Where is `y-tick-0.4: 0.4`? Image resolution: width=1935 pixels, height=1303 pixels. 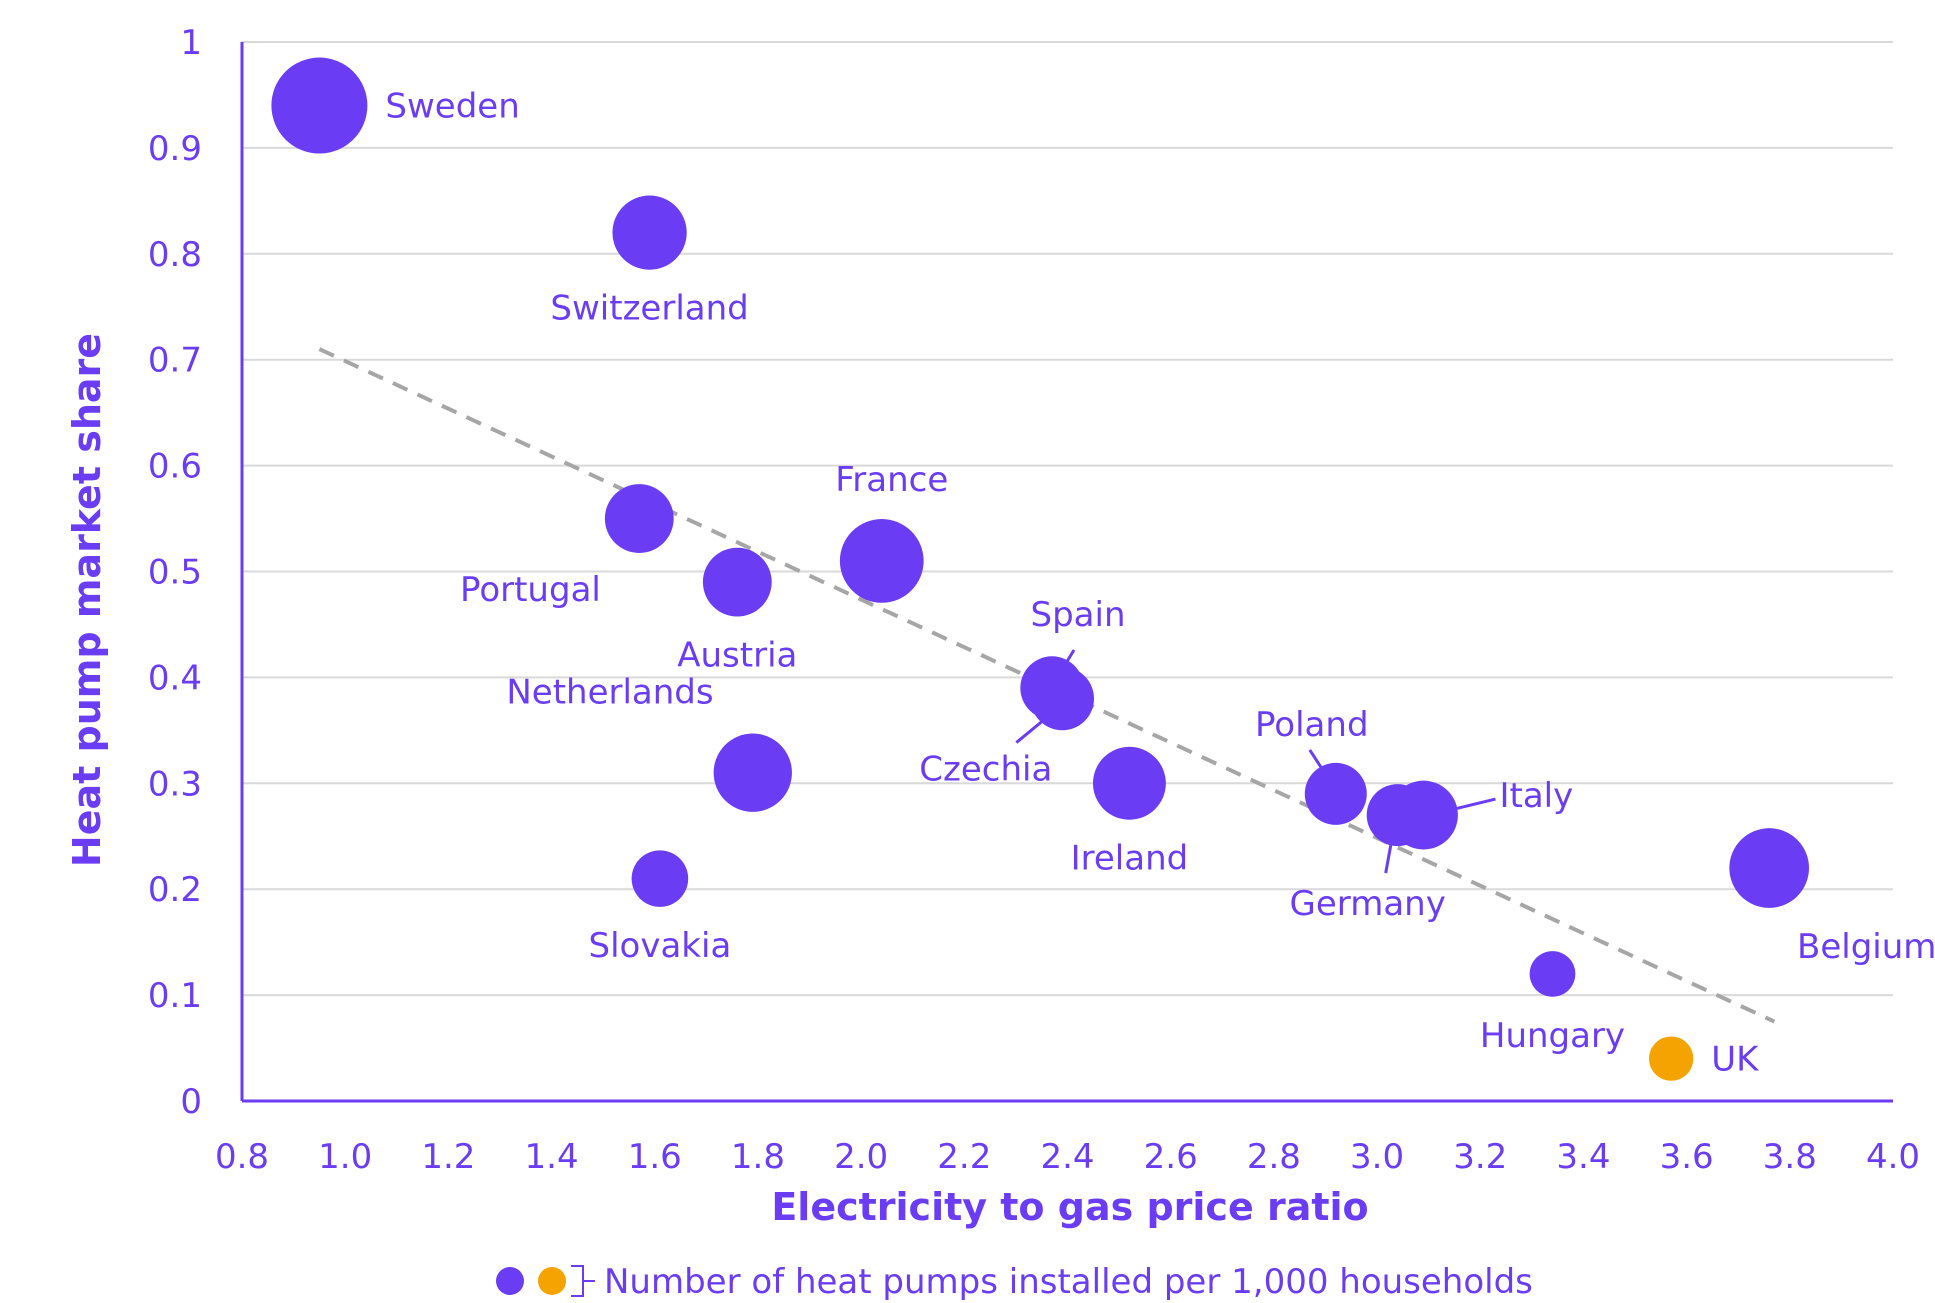
y-tick-0.4: 0.4 is located at coordinates (175, 678).